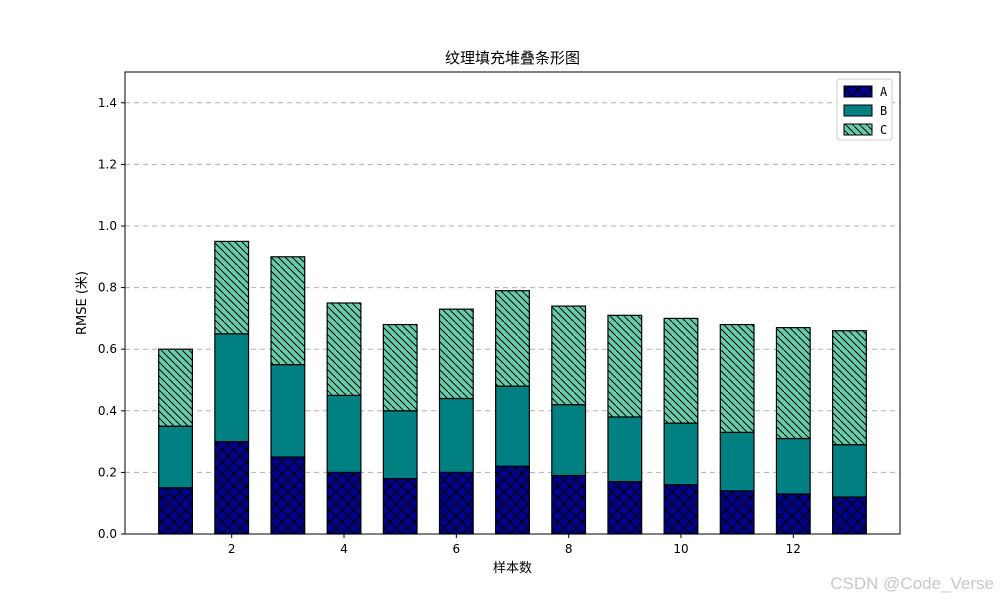 The height and width of the screenshot is (600, 1000). What do you see at coordinates (107, 534) in the screenshot?
I see `y-tick-label: 0.0` at bounding box center [107, 534].